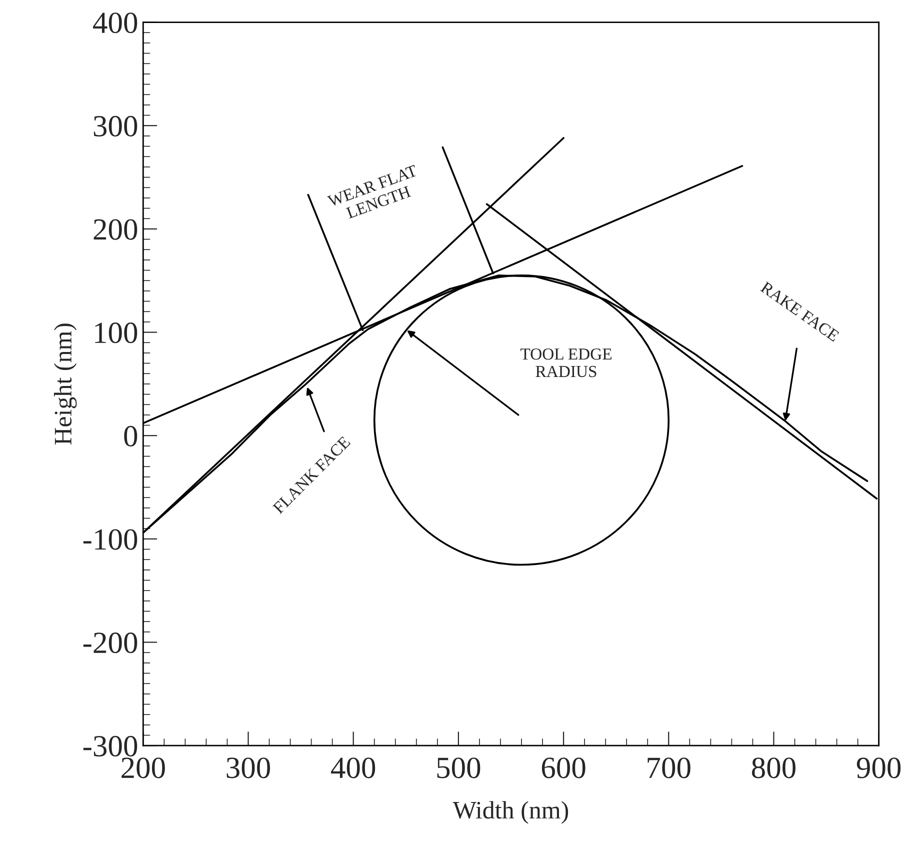  Describe the element at coordinates (143, 768) in the screenshot. I see `x-tick-label: 200` at that location.